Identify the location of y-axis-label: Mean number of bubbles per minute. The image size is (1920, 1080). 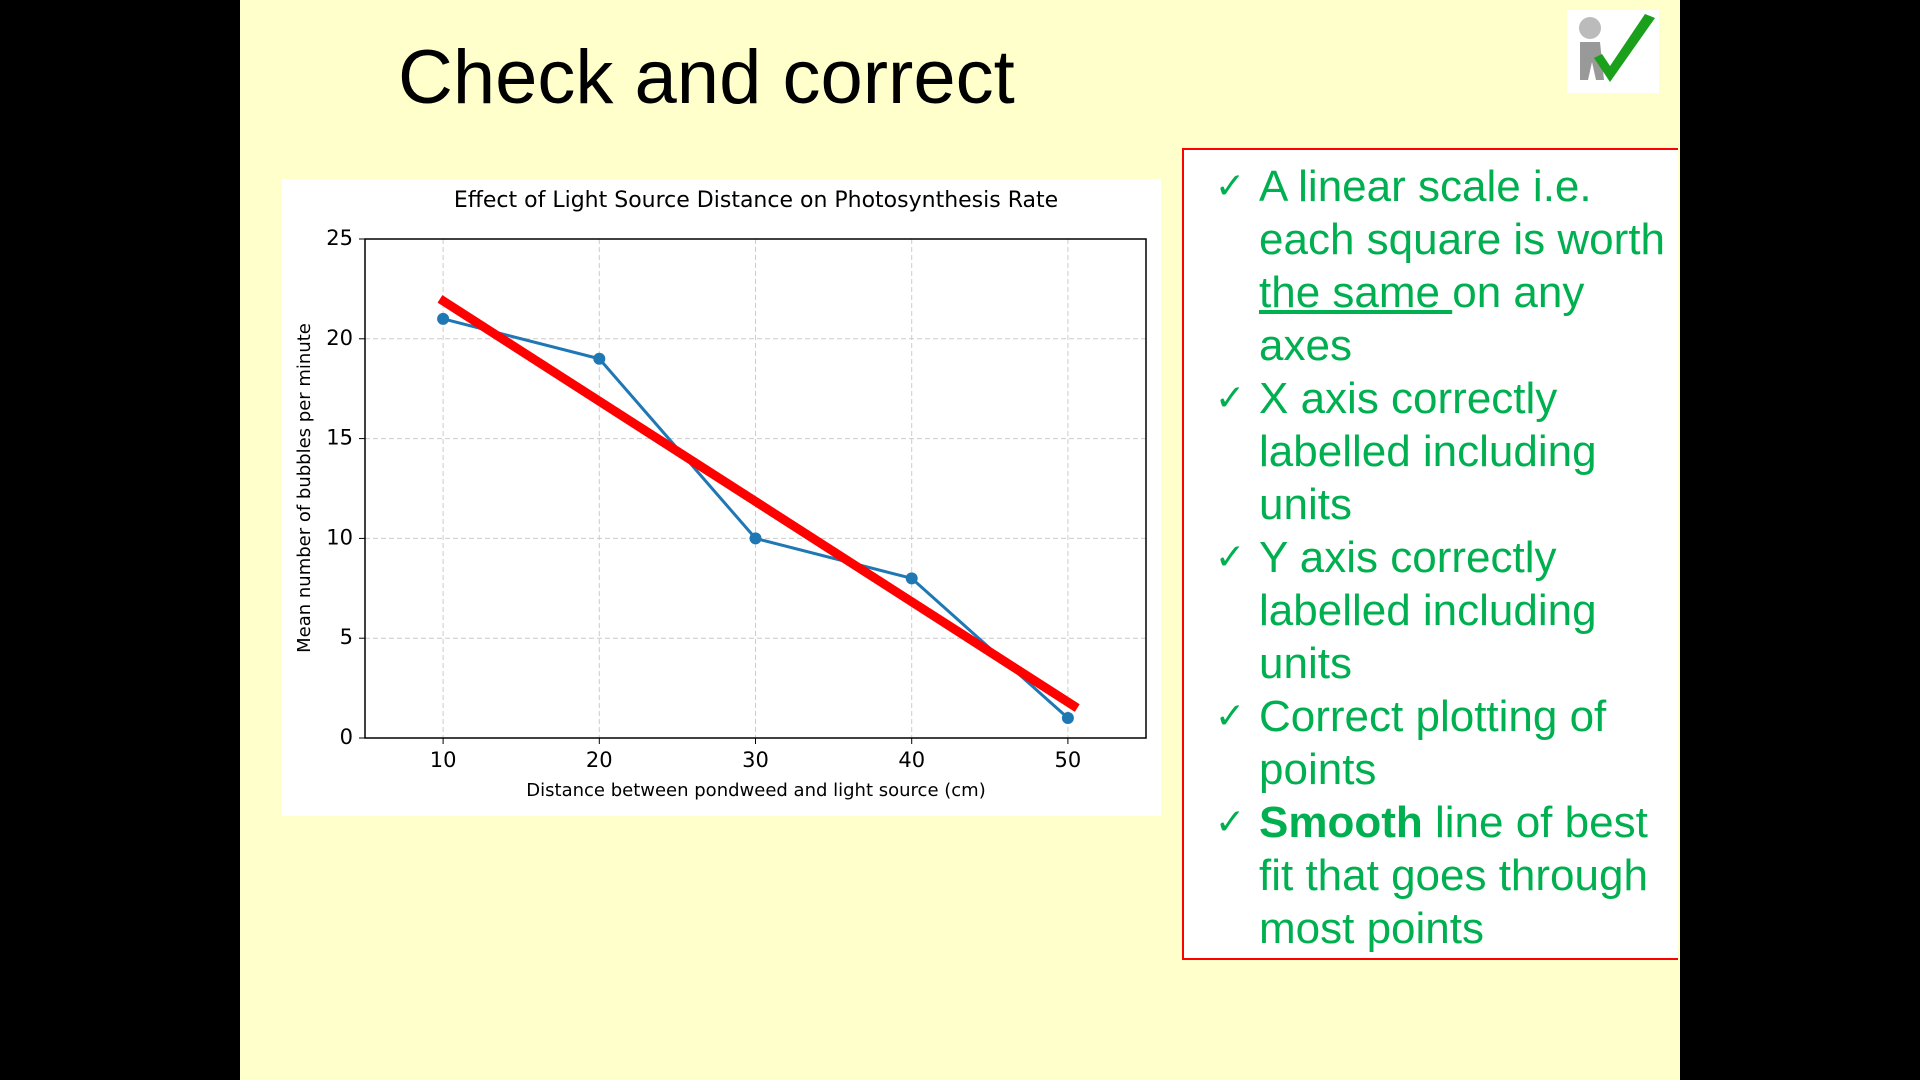
(304, 488).